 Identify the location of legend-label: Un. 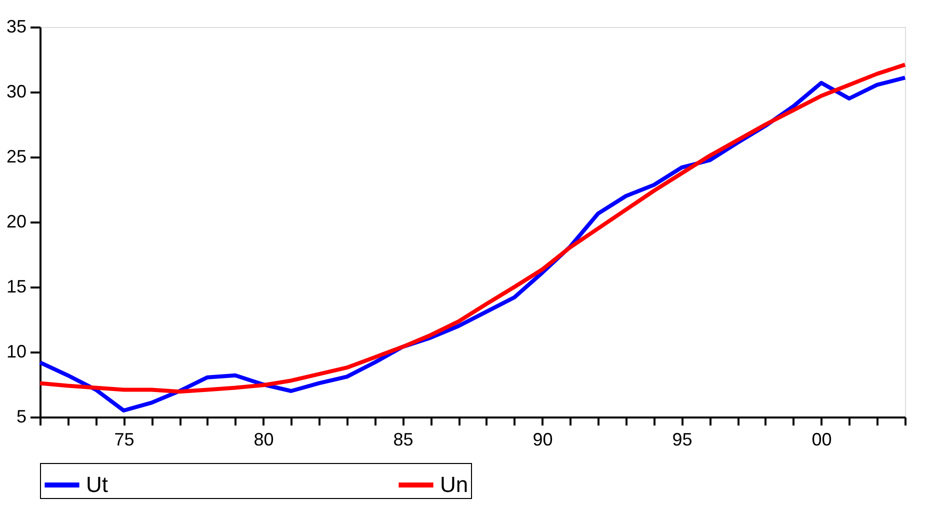
(454, 484).